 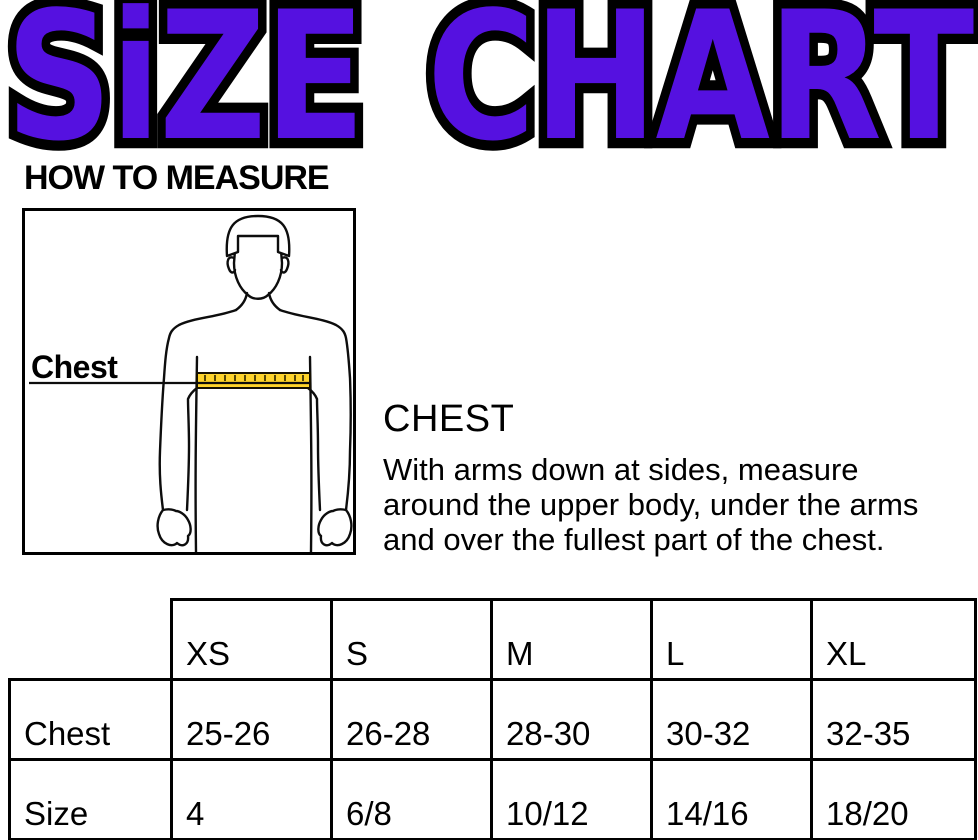 I want to click on col-header-m: M, so click(x=571, y=639).